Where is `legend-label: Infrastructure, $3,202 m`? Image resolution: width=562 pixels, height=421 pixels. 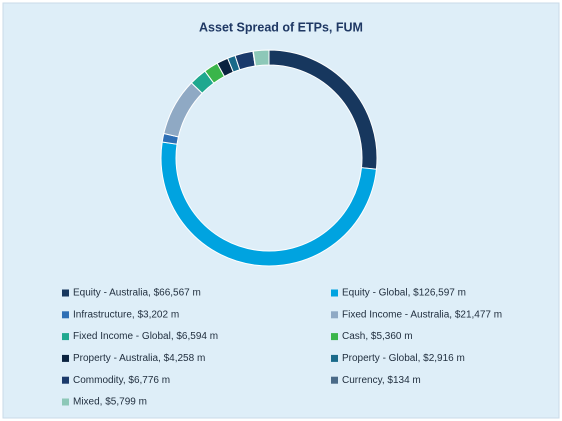
legend-label: Infrastructure, $3,202 m is located at coordinates (126, 314).